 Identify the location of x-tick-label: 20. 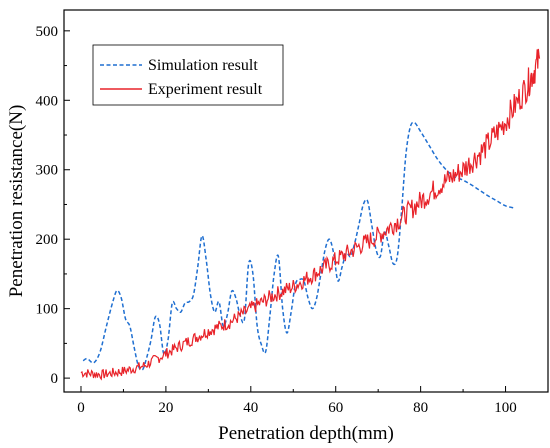
(165, 408).